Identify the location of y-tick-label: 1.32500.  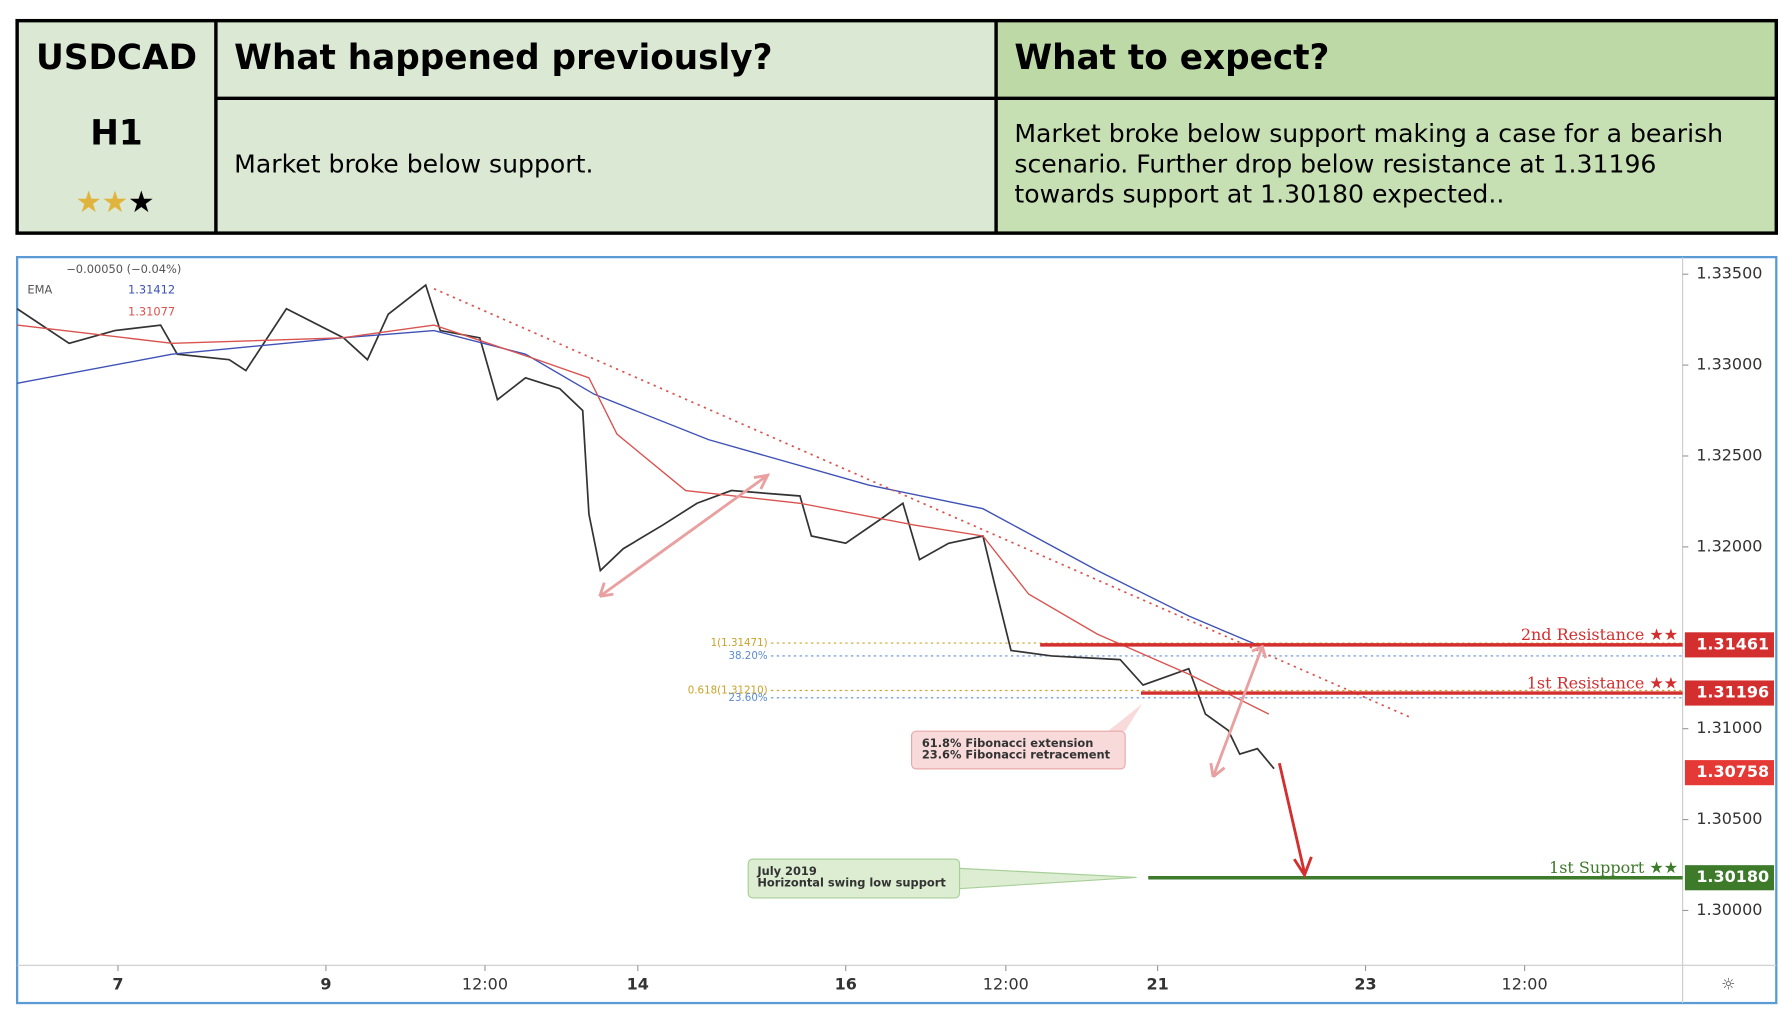
(1729, 454).